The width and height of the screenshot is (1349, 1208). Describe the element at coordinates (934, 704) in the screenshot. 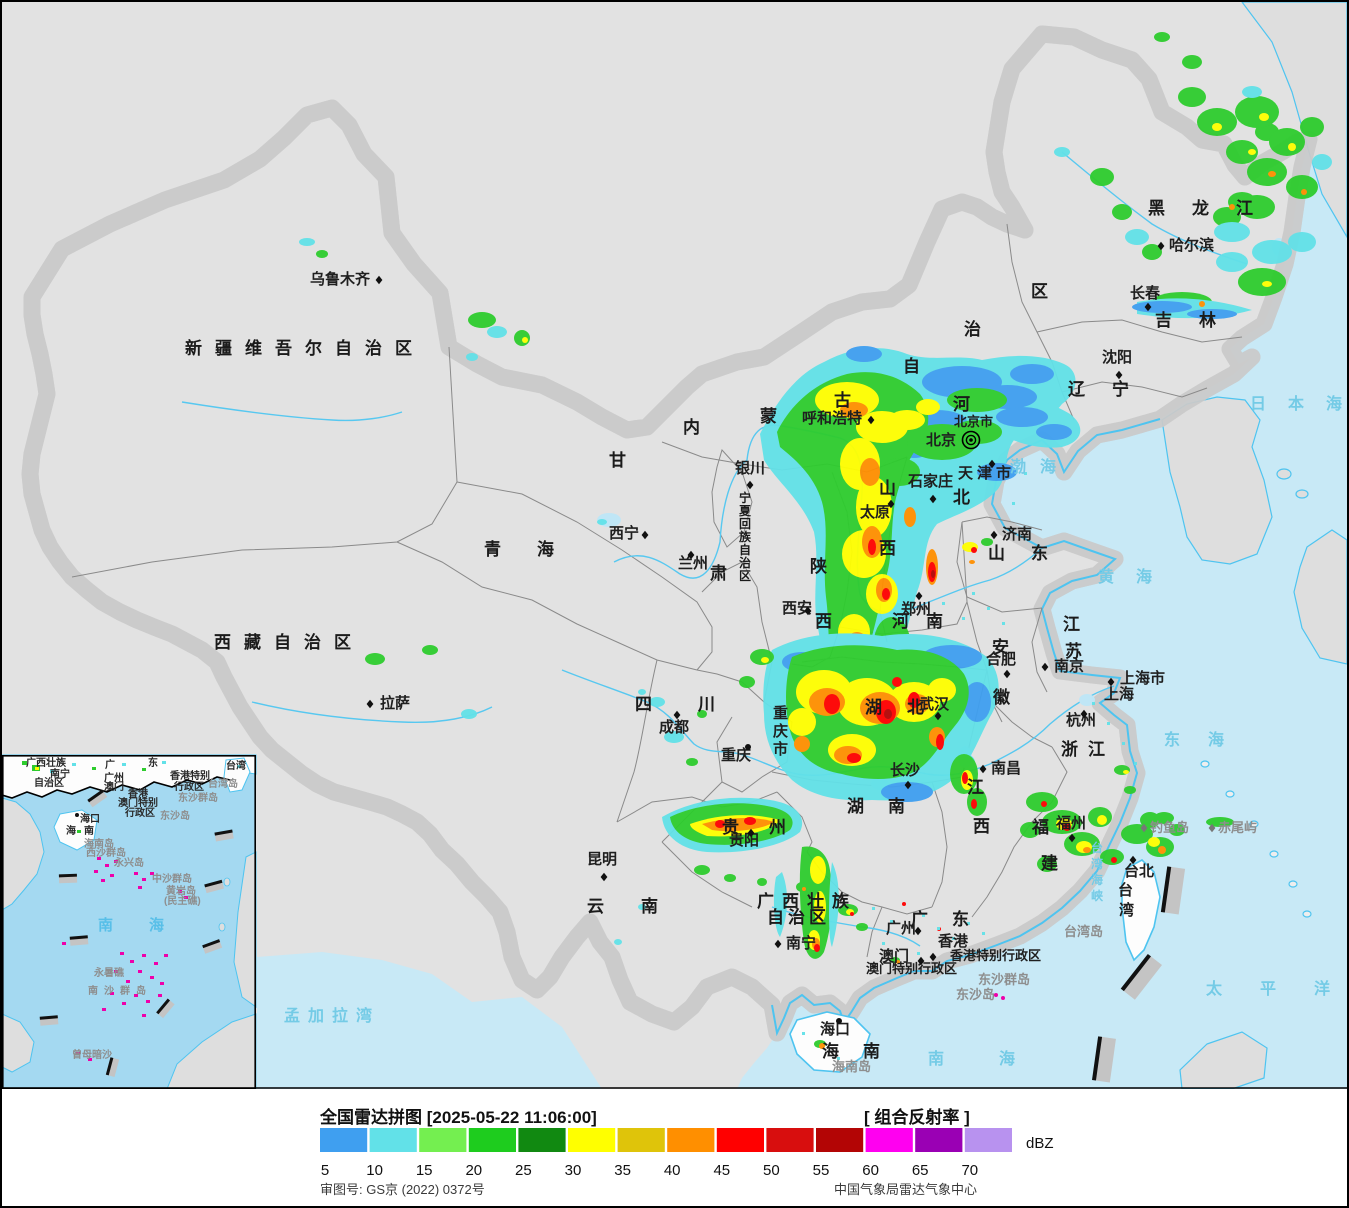

I see `city-label-wuhan: 武汉` at that location.